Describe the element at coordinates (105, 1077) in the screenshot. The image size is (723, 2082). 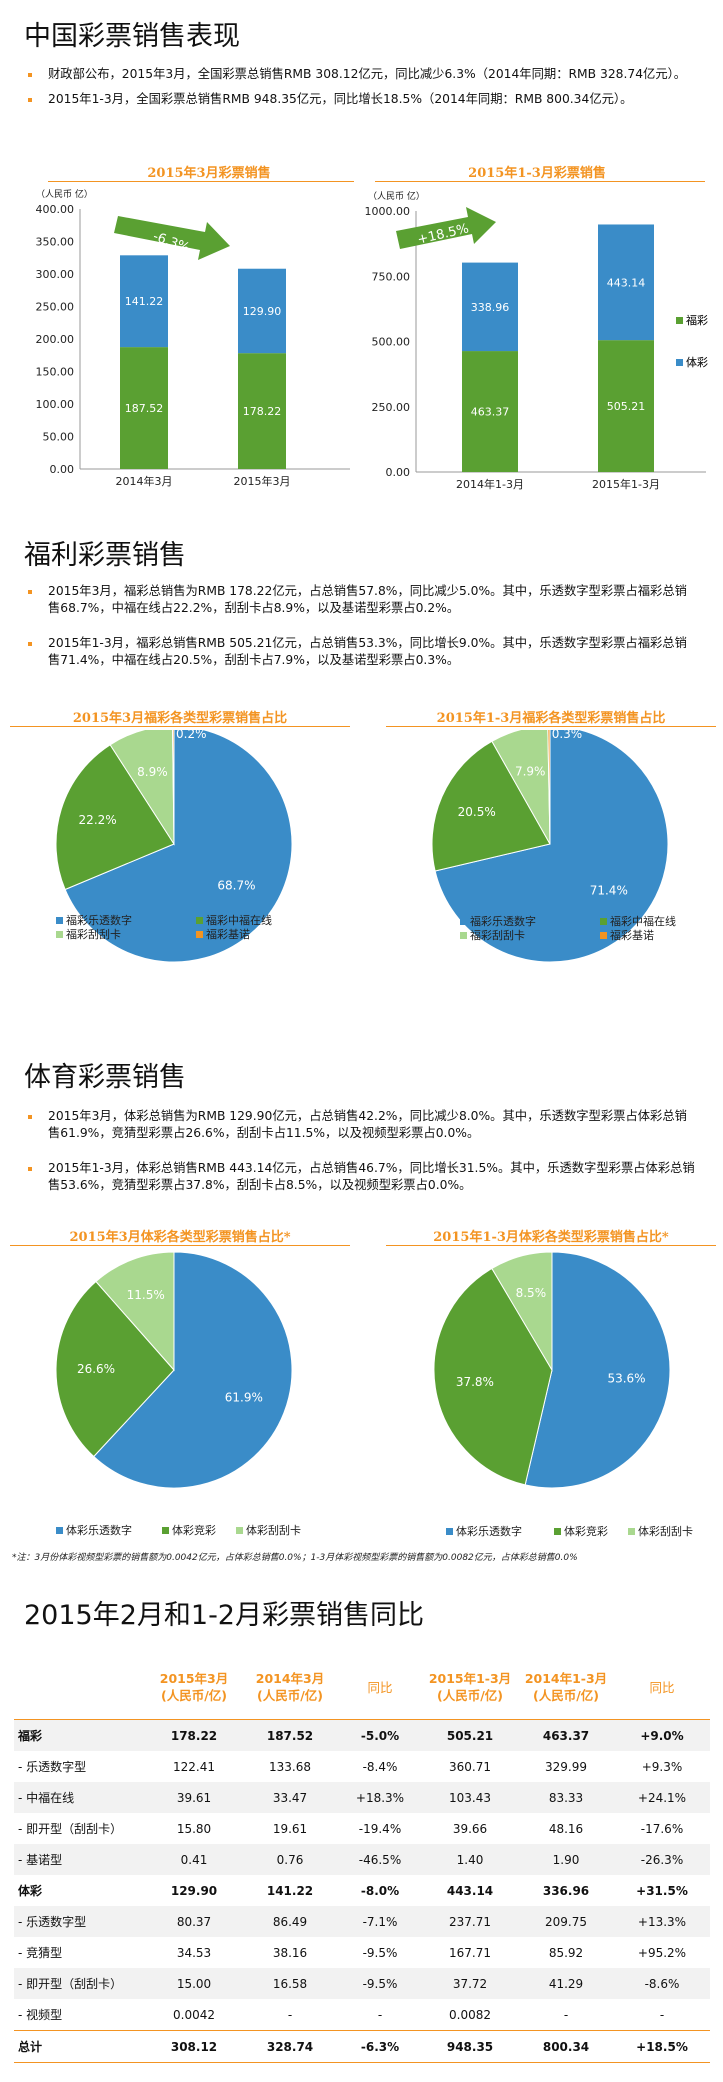
I see `section-title-sports-lottery: 体育彩票销售` at that location.